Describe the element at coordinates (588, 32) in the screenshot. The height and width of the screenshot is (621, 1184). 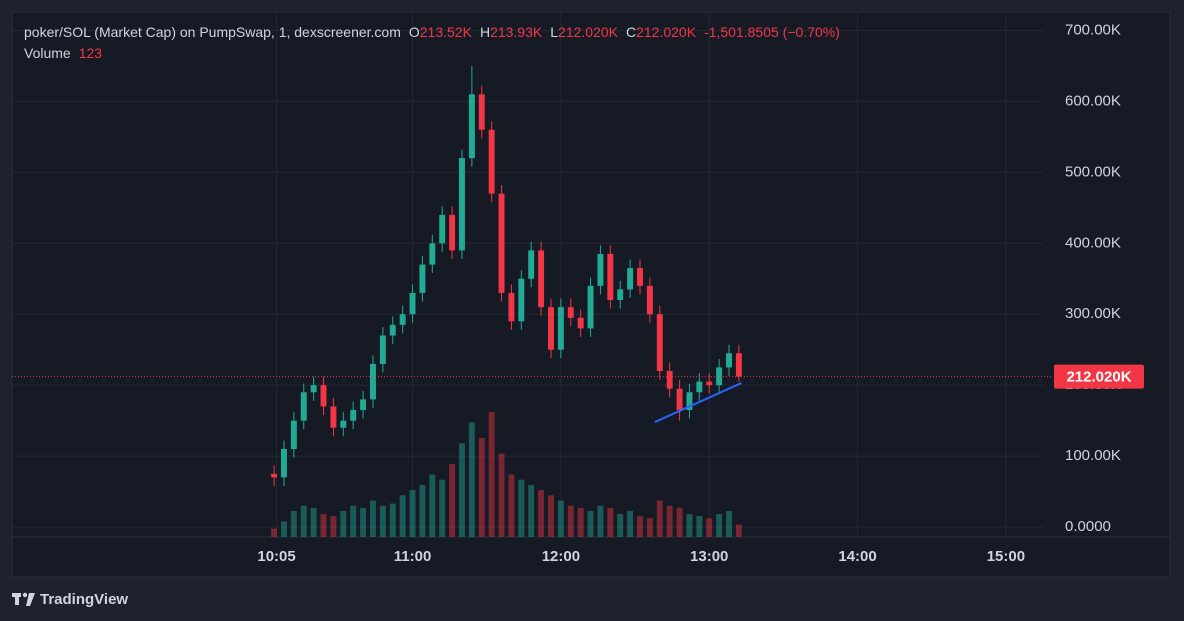
I see `l-value: 212.020K` at that location.